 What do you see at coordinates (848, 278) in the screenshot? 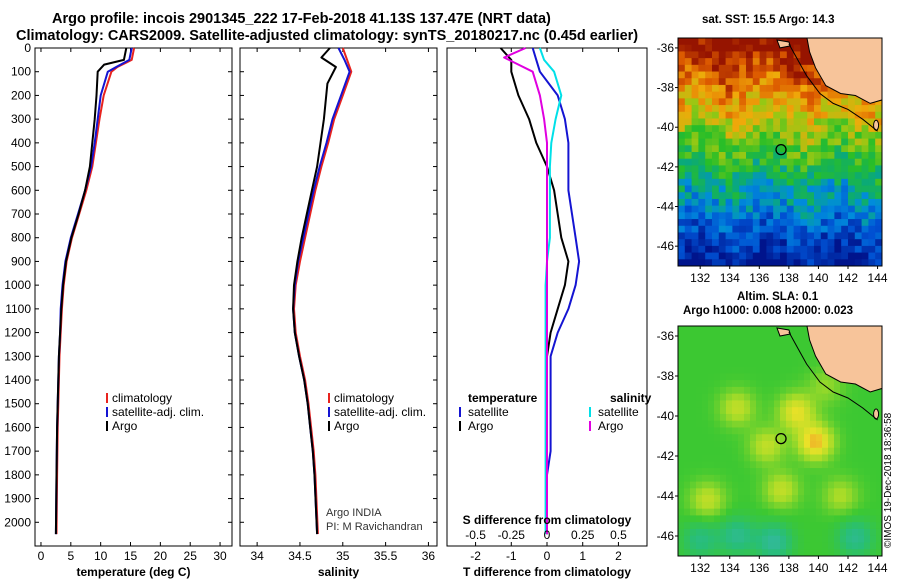
I see `sst-map-xtick-label: 142` at bounding box center [848, 278].